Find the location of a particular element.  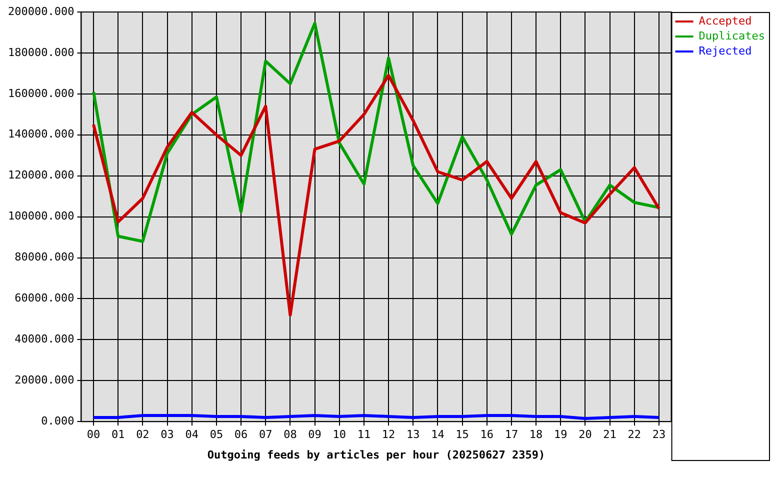

x-tick-label: 03 is located at coordinates (167, 435).